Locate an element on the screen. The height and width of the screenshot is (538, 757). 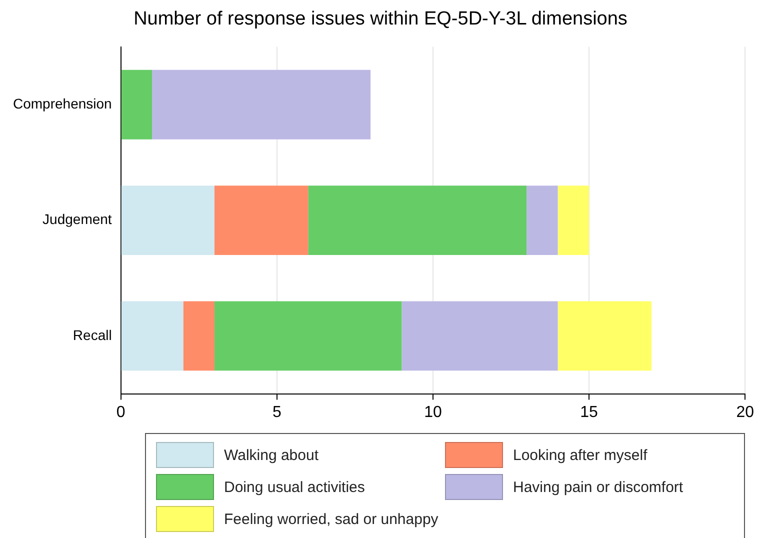
legend-label: Having pain or discomfort is located at coordinates (598, 487).